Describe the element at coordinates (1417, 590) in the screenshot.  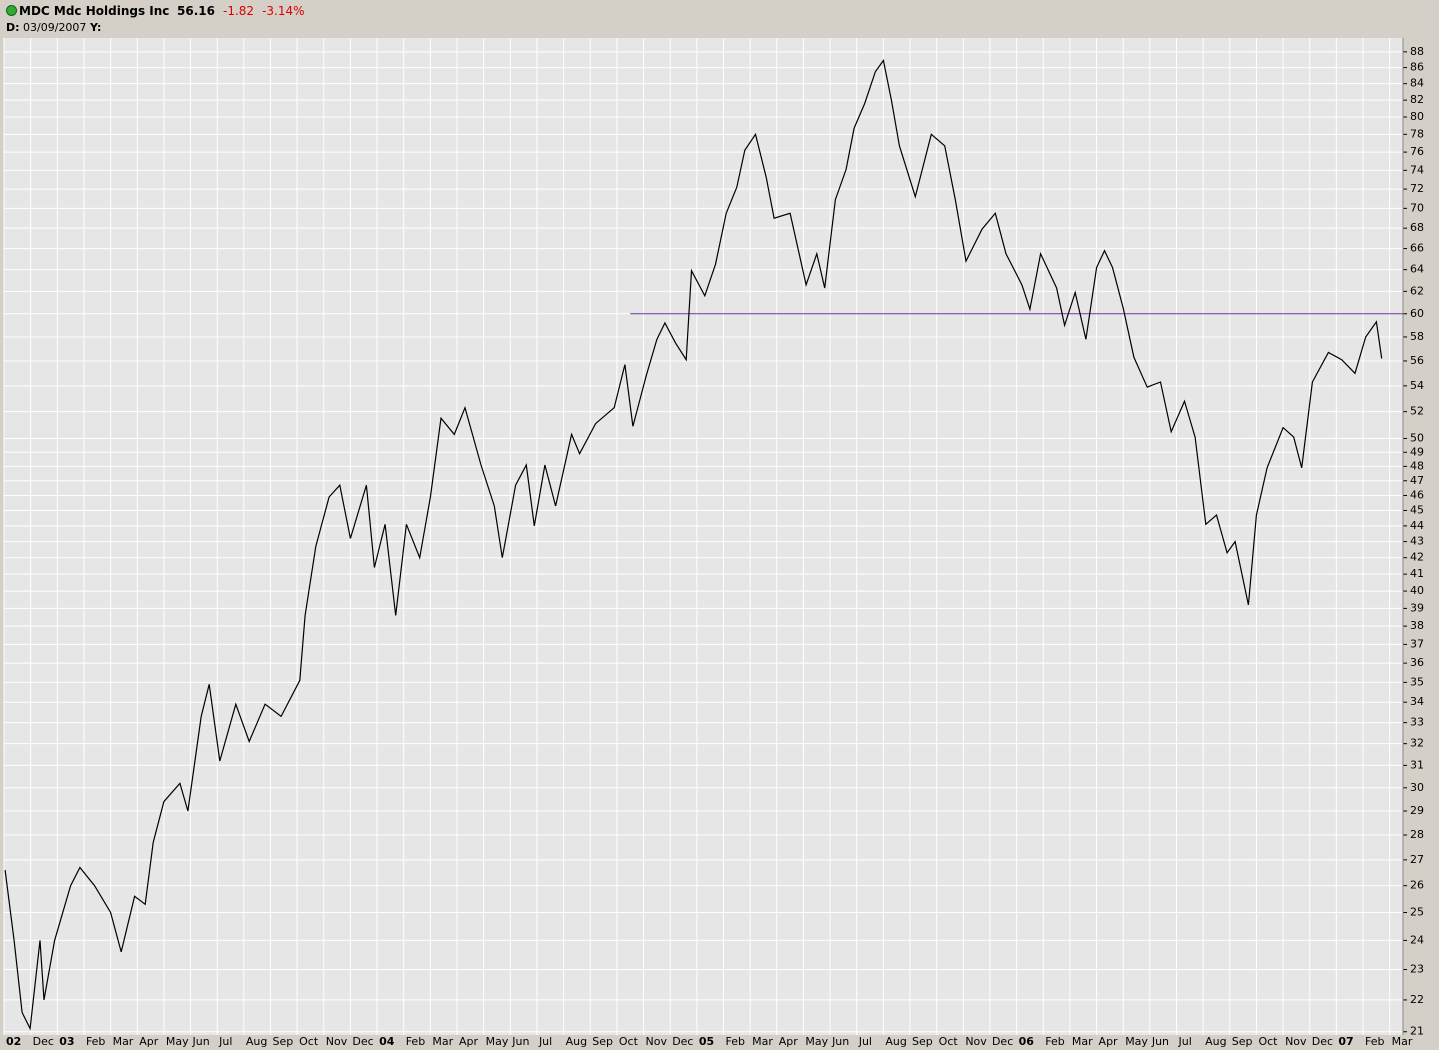
I see `y-tick-label: 40` at that location.